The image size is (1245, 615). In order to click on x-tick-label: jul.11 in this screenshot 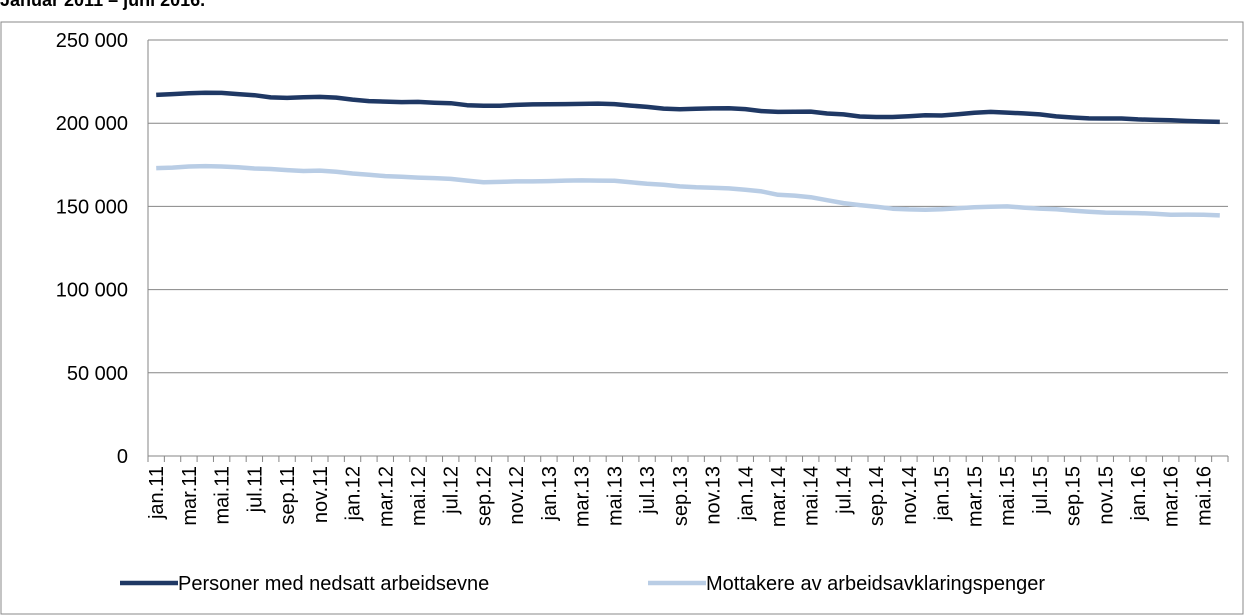, I will do `click(255, 489)`.